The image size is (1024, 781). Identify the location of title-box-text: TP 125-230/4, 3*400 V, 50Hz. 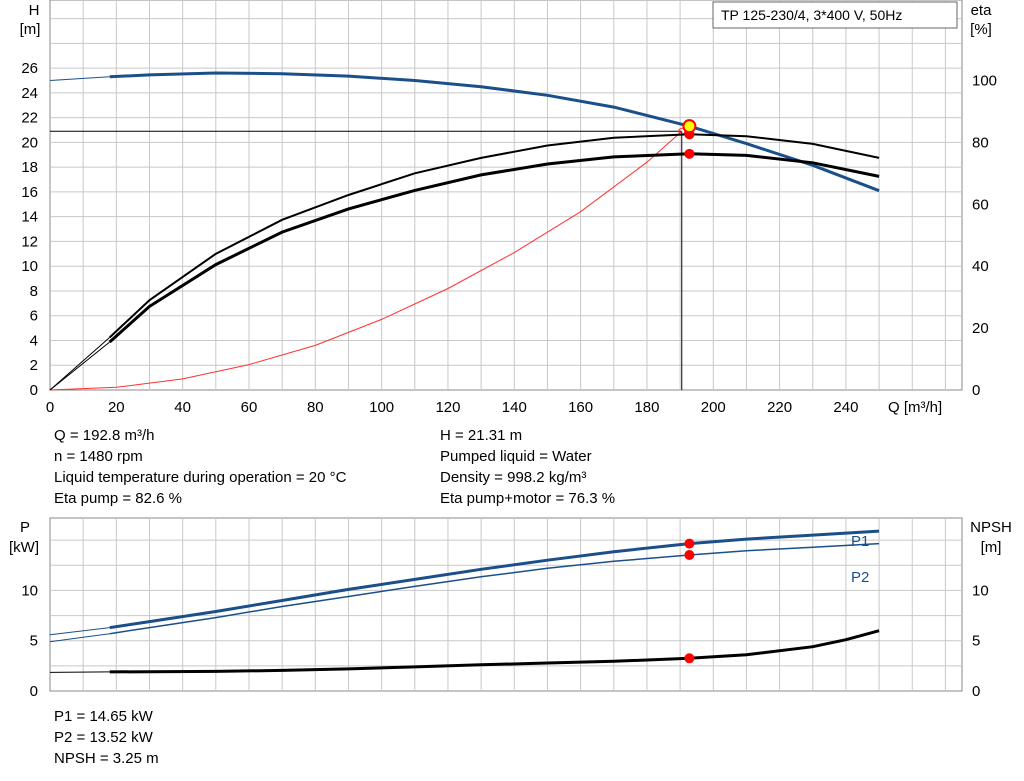
(811, 15).